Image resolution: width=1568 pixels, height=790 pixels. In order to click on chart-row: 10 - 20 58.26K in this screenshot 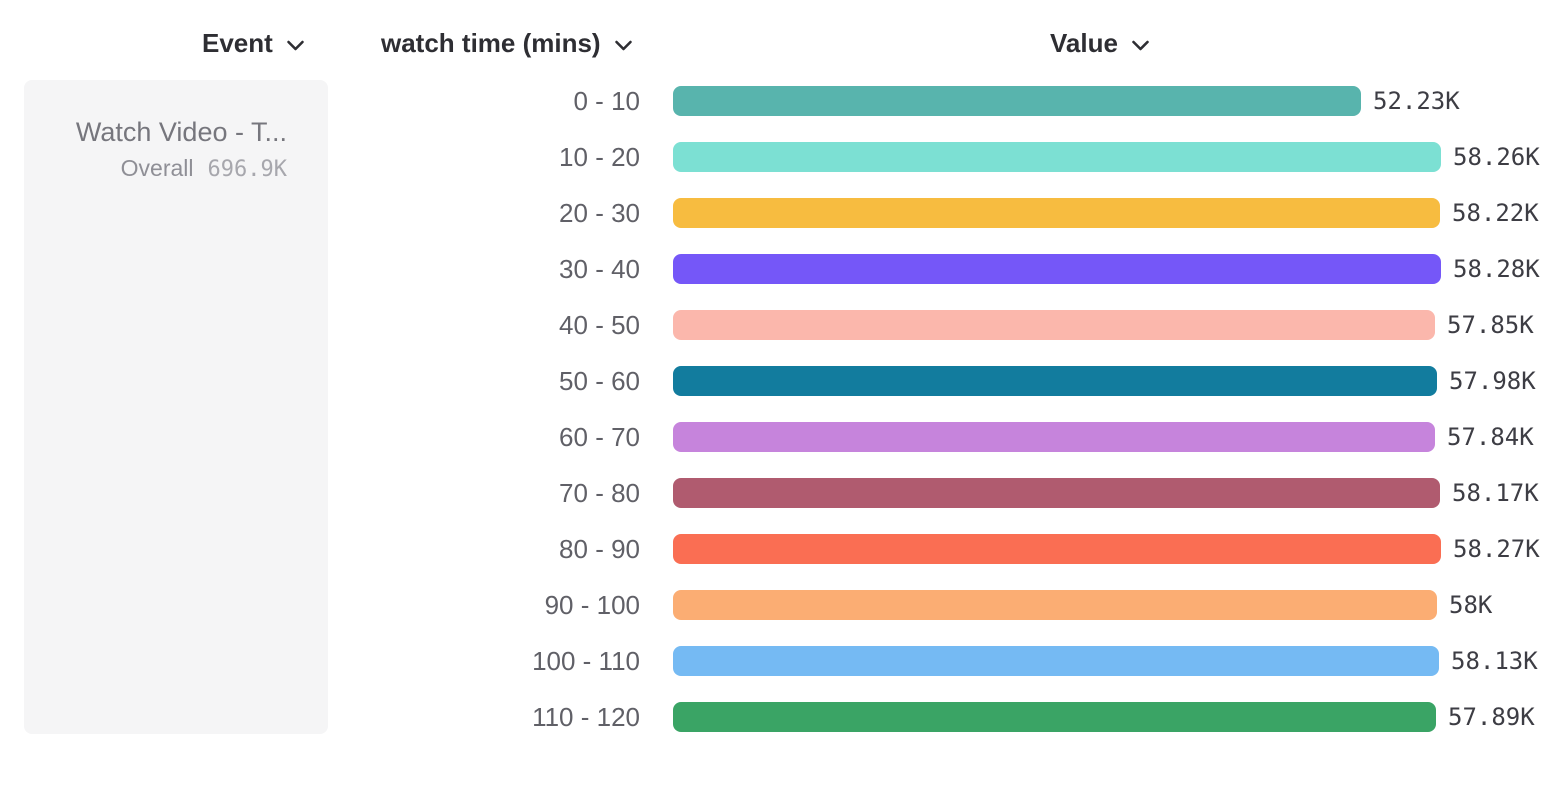, I will do `click(946, 157)`.